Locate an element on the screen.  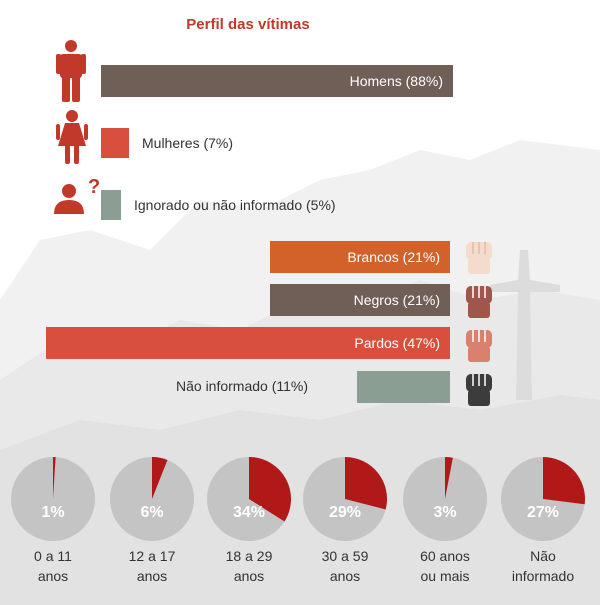
bar-nao-informado is located at coordinates (403, 387).